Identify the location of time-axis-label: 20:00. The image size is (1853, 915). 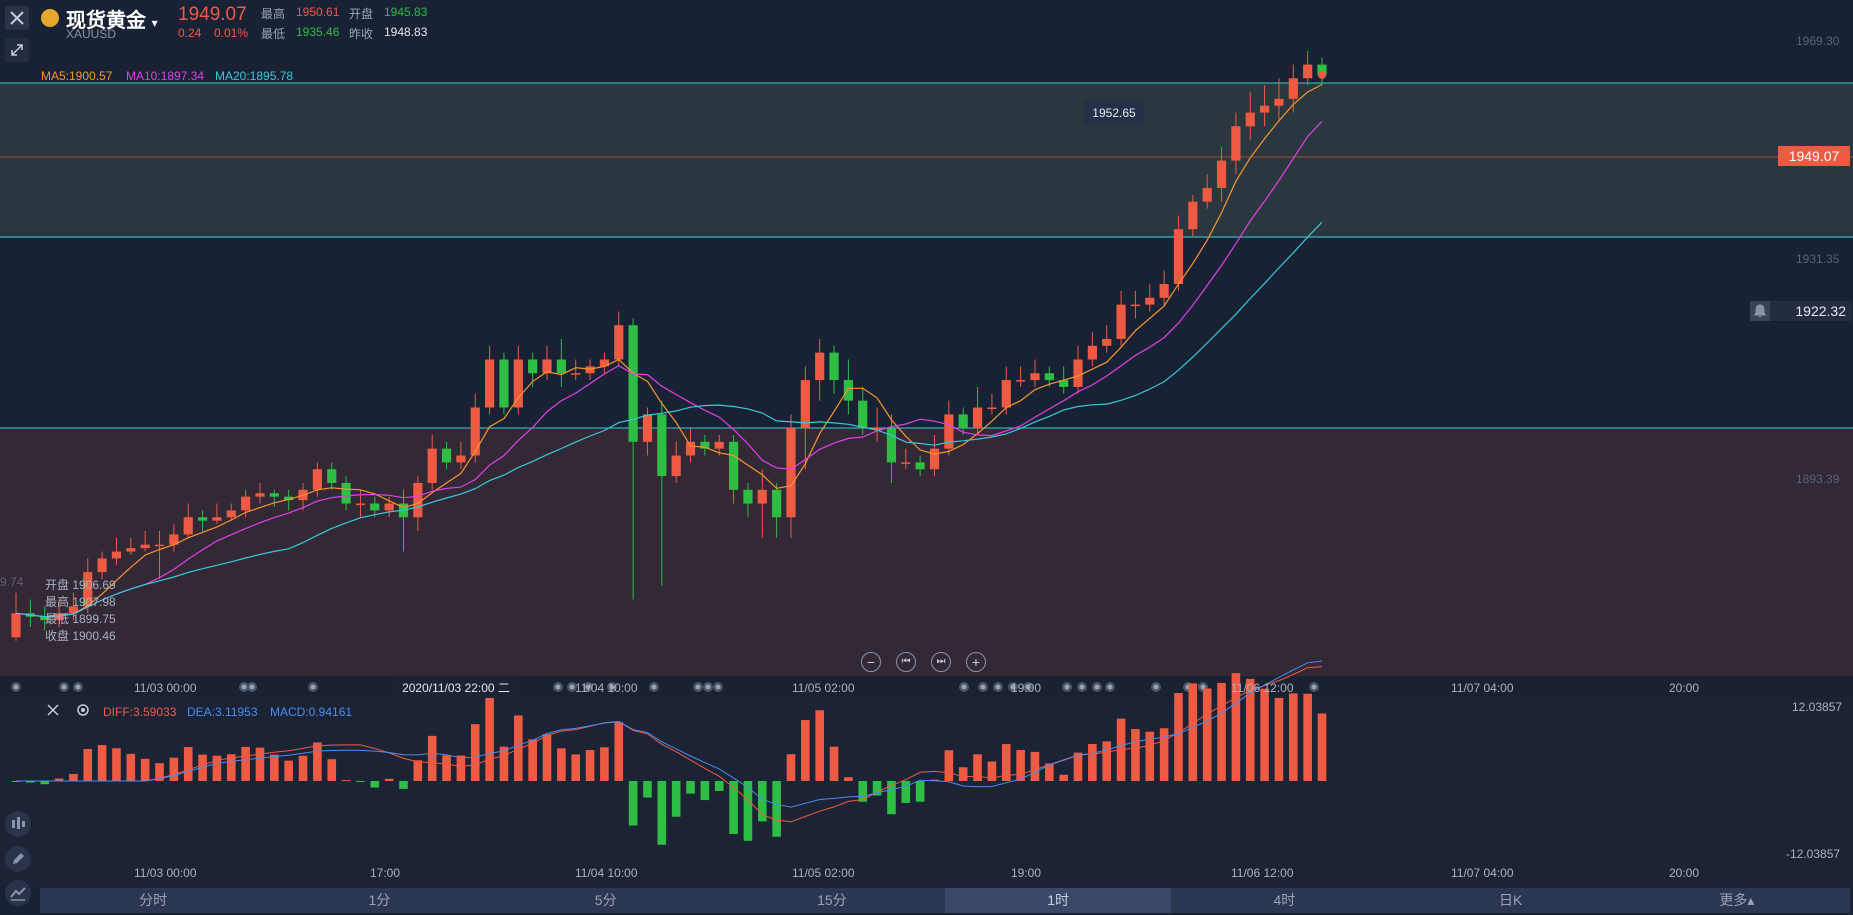
(1684, 688).